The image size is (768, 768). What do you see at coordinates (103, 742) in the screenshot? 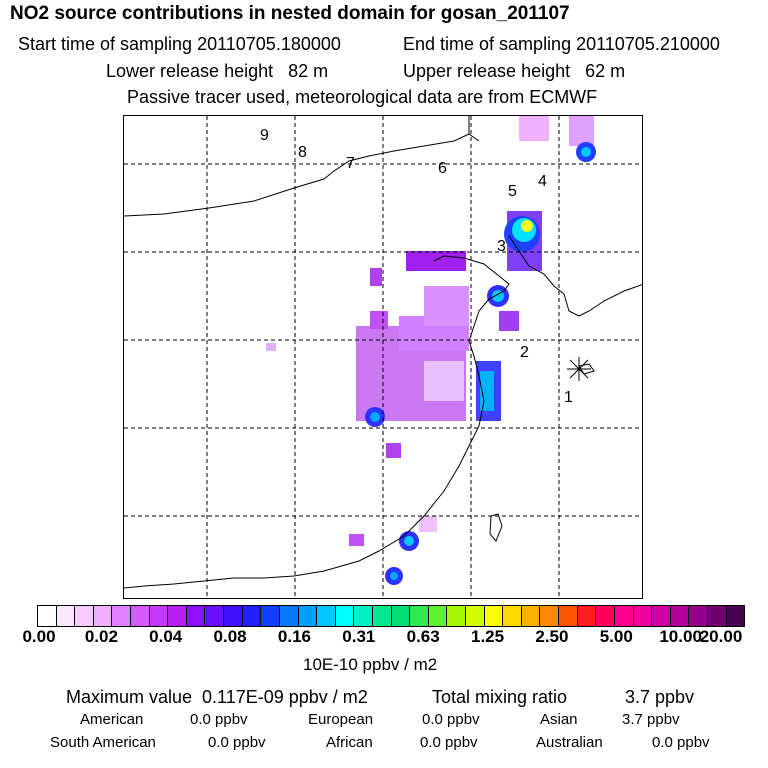
I see `south-american-label: South American` at bounding box center [103, 742].